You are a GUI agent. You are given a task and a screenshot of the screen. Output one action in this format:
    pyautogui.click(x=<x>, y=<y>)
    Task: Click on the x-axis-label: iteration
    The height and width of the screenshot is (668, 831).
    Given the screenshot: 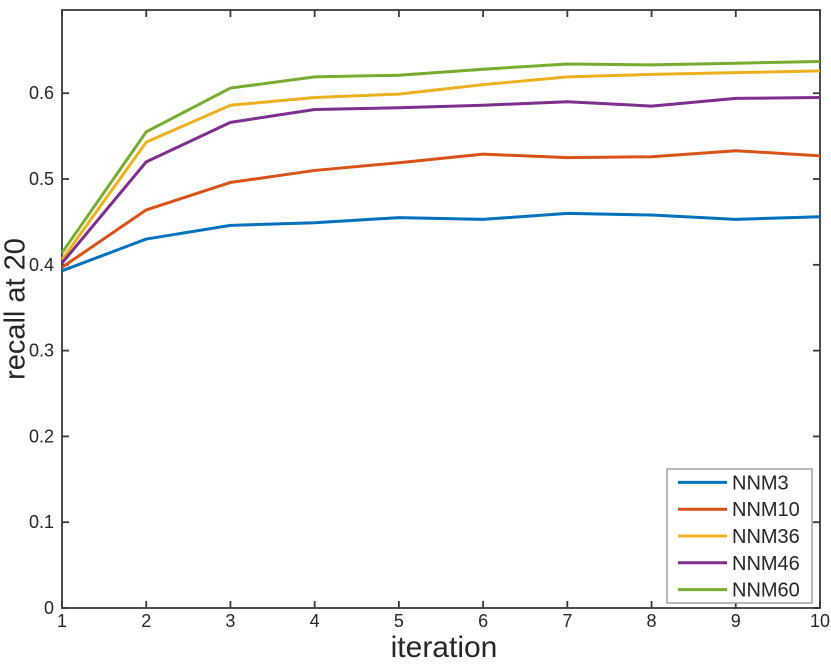 What is the action you would take?
    pyautogui.click(x=444, y=647)
    